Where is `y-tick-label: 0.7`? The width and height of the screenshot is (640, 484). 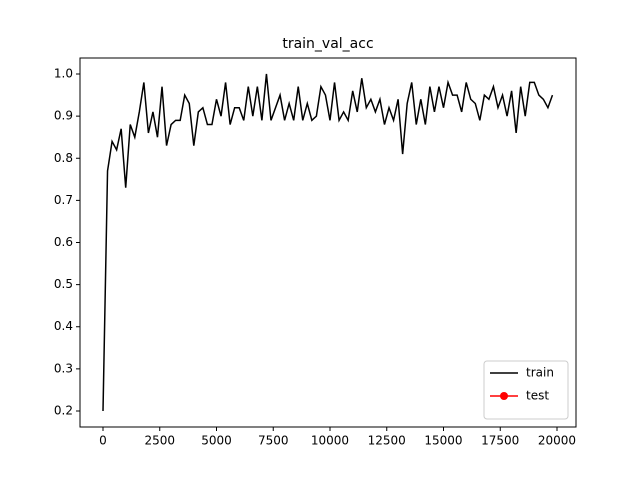
y-tick-label: 0.7 is located at coordinates (63, 200).